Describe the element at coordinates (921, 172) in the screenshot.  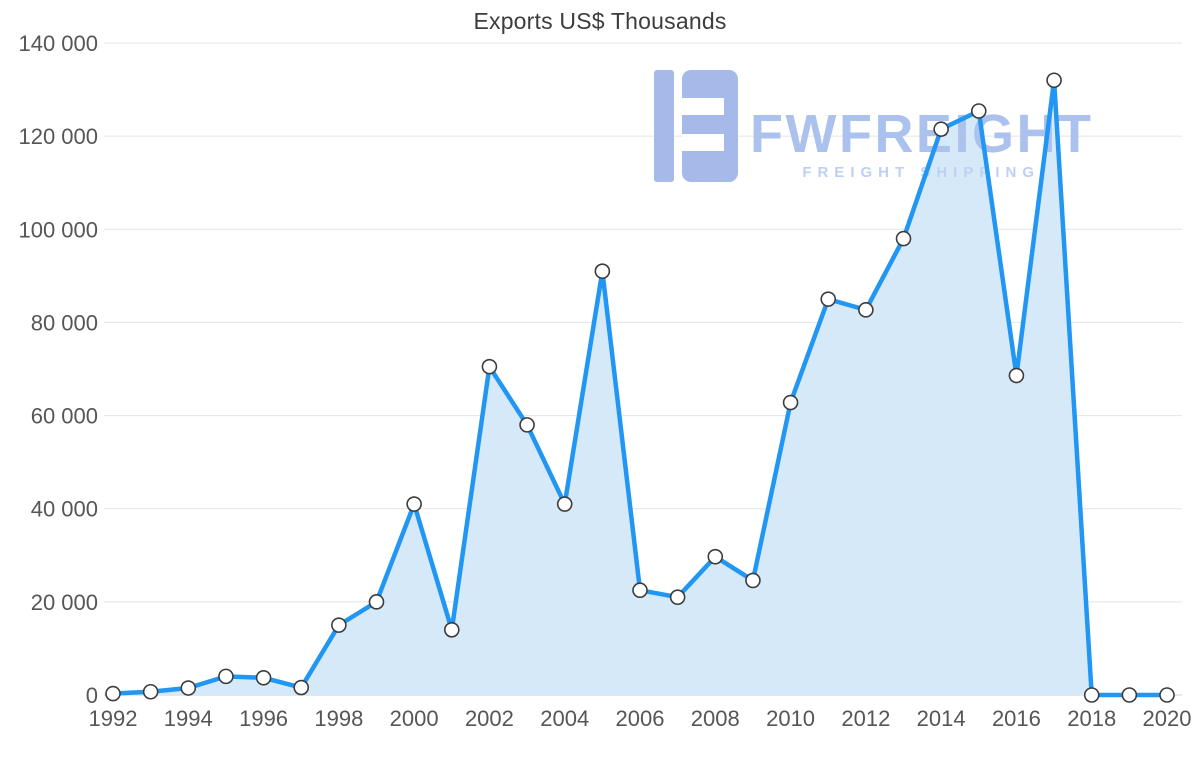
I see `watermark-tagline: FREIGHT SHIPPING` at that location.